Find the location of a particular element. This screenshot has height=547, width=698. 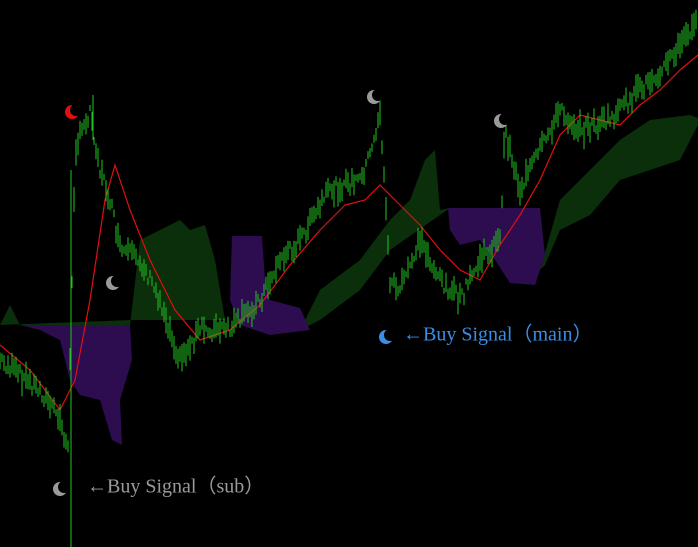

annotation: ←Buy Signal（sub） is located at coordinates (175, 486).